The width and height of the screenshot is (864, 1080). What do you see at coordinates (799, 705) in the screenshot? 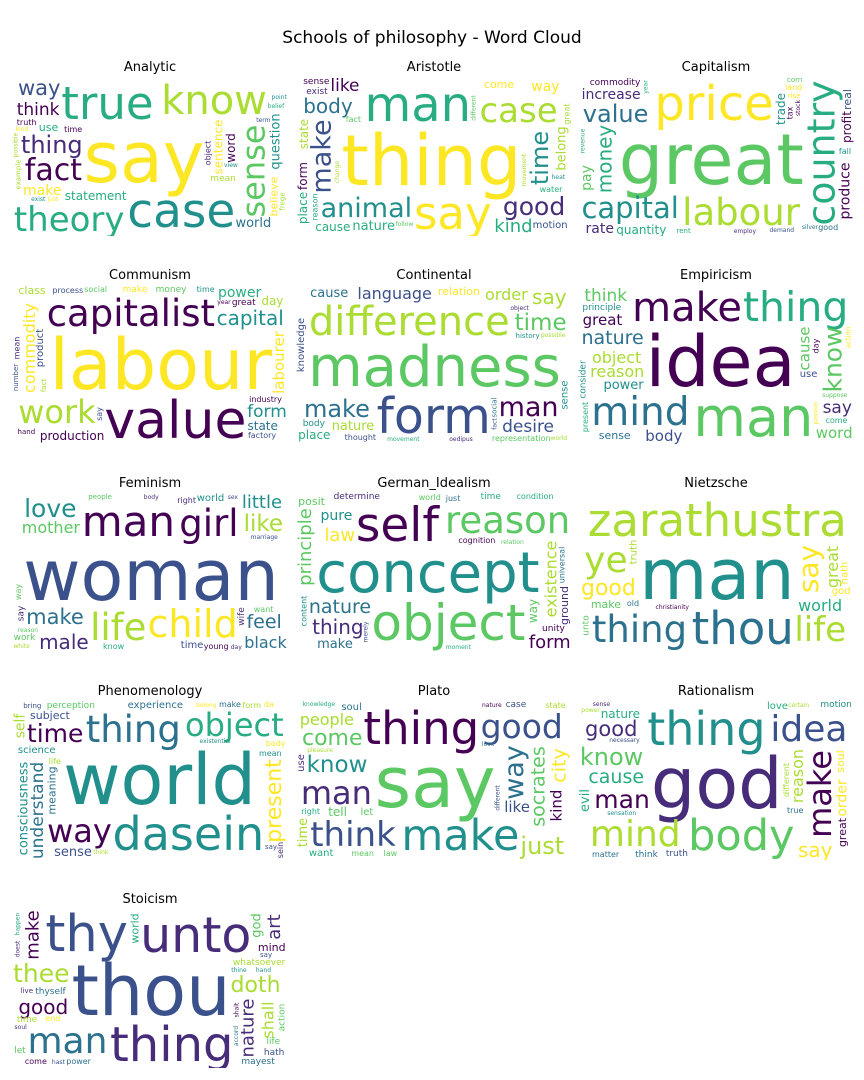
I see `cloud-word: certain` at bounding box center [799, 705].